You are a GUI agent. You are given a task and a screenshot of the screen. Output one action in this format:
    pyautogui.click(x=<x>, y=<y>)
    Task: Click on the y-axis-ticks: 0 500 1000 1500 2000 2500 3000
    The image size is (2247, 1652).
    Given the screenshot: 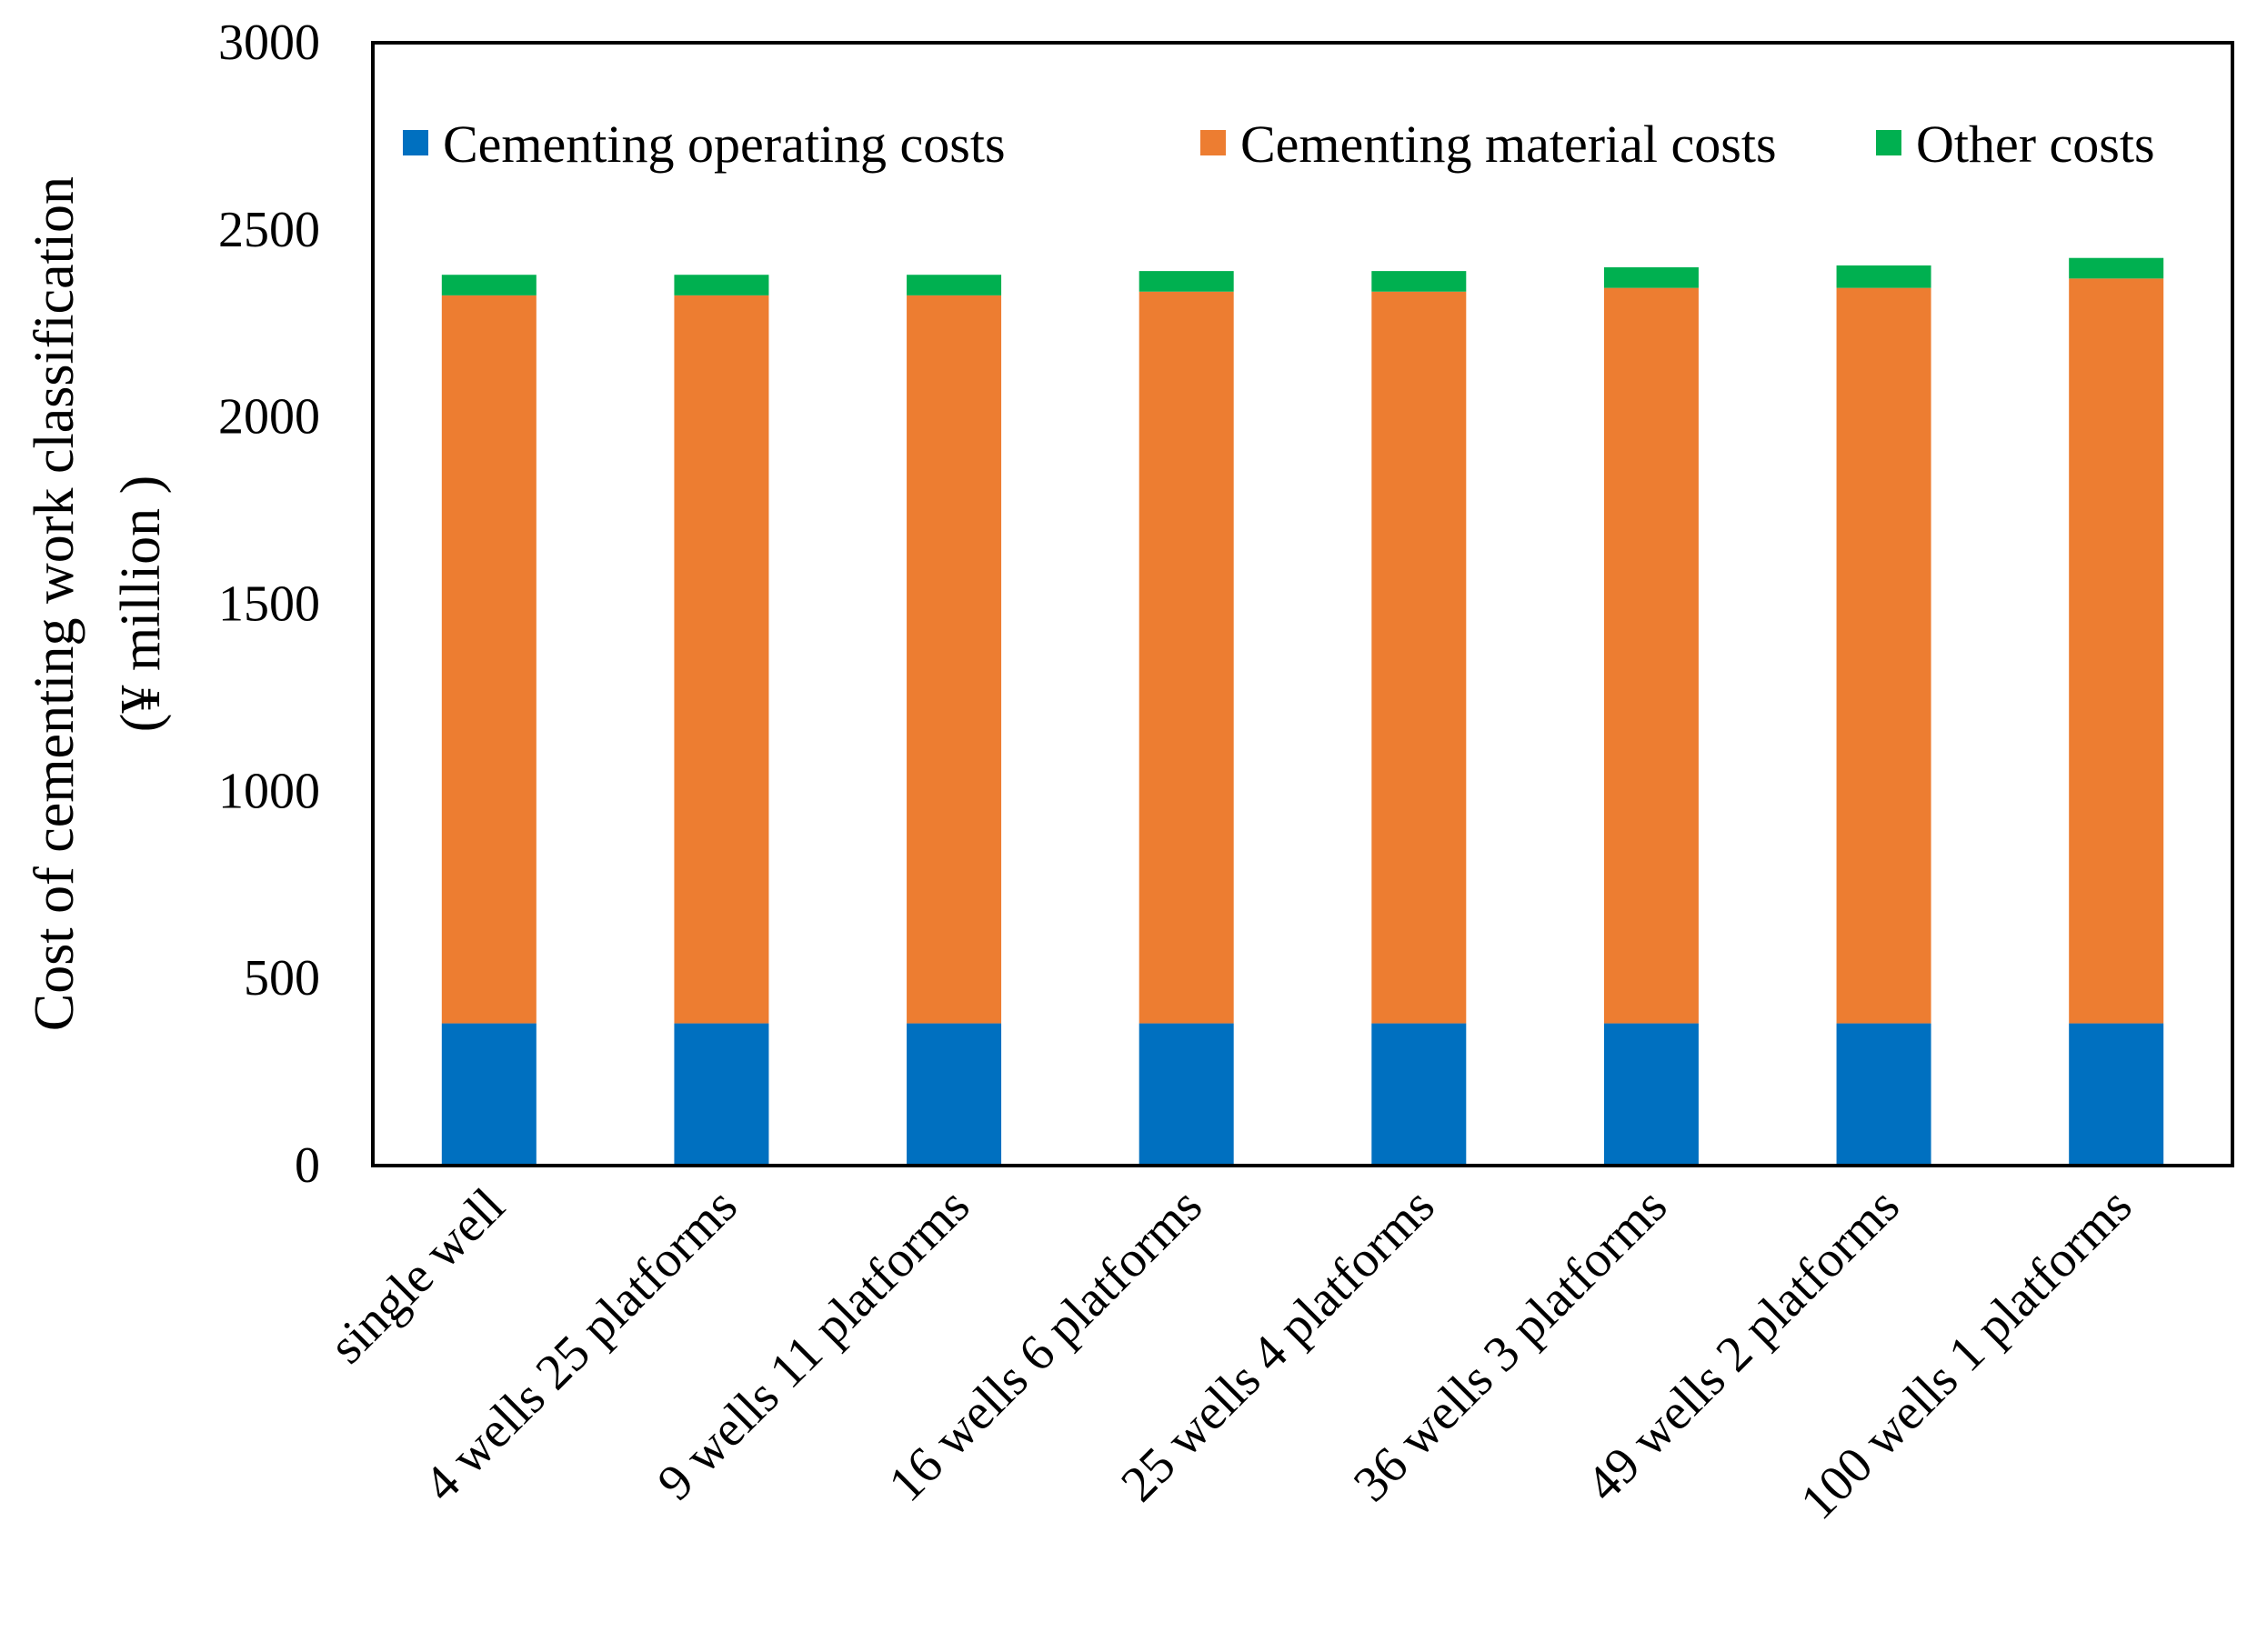 What is the action you would take?
    pyautogui.click(x=269, y=604)
    